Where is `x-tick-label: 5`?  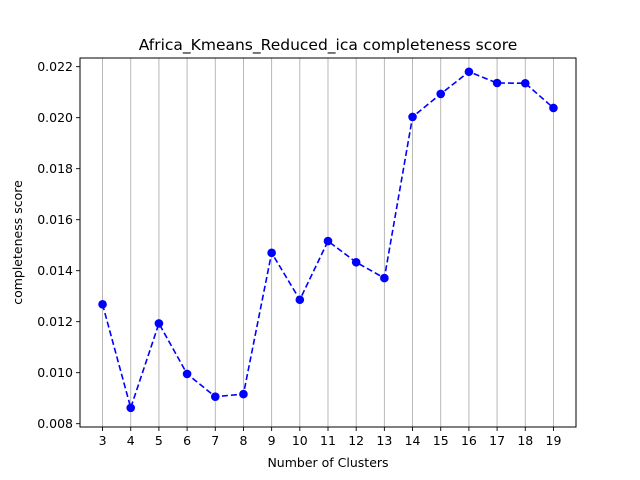 x-tick-label: 5 is located at coordinates (159, 440).